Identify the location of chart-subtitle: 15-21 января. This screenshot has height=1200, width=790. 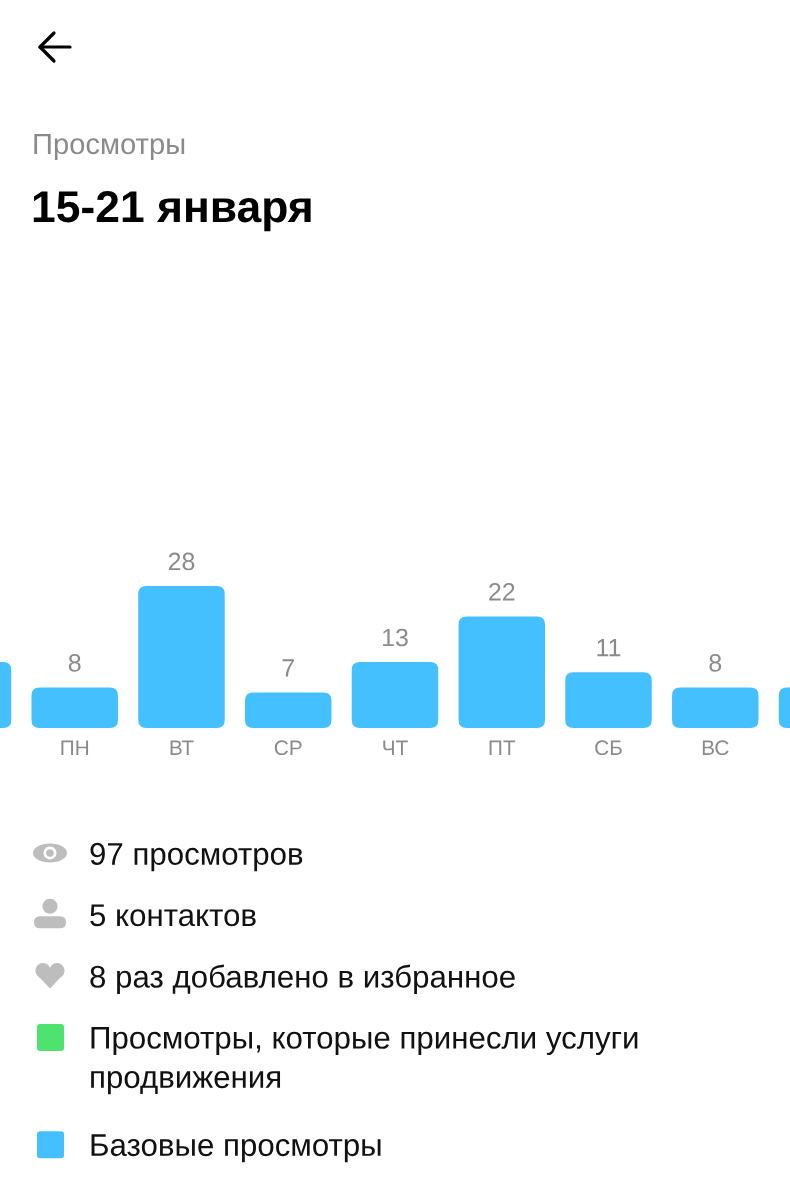
(172, 211).